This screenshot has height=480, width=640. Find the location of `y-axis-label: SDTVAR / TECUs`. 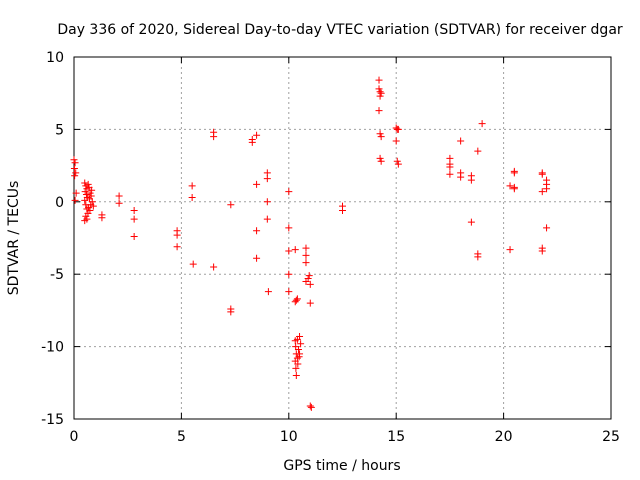

y-axis-label: SDTVAR / TECUs is located at coordinates (14, 238).